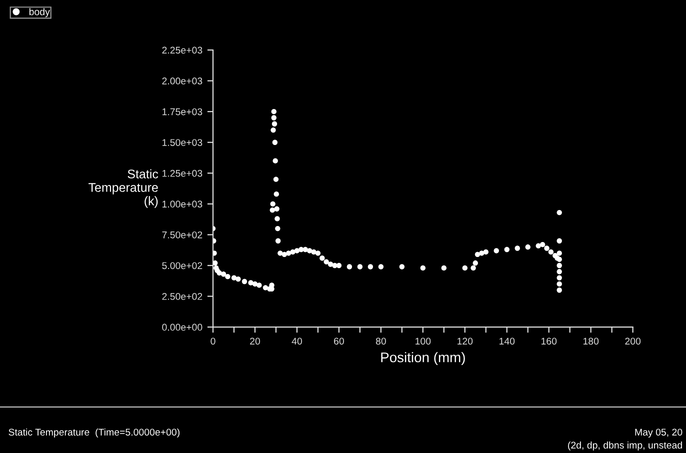 This screenshot has height=453, width=686. What do you see at coordinates (549, 341) in the screenshot?
I see `x-tick-label: 160` at bounding box center [549, 341].